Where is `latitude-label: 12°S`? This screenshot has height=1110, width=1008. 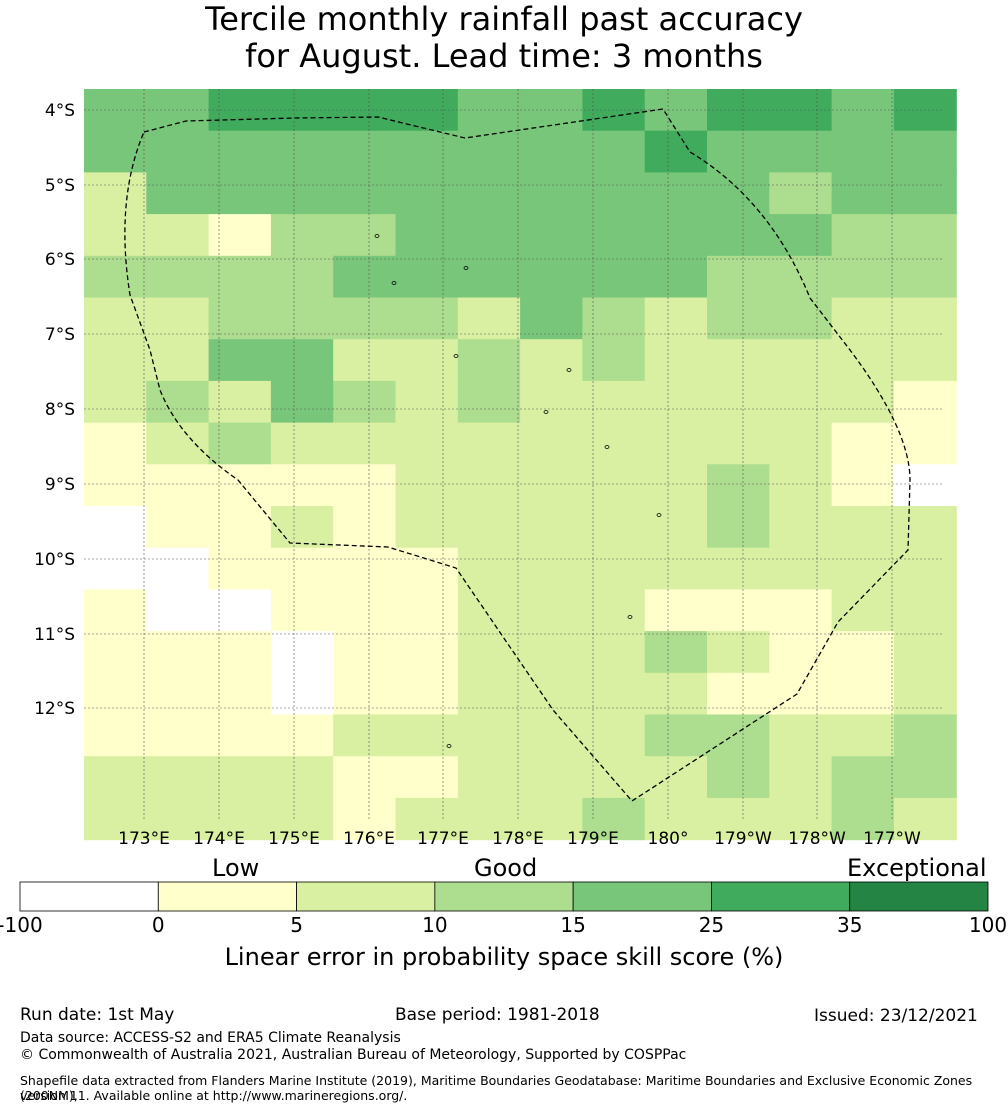 latitude-label: 12°S is located at coordinates (54, 709).